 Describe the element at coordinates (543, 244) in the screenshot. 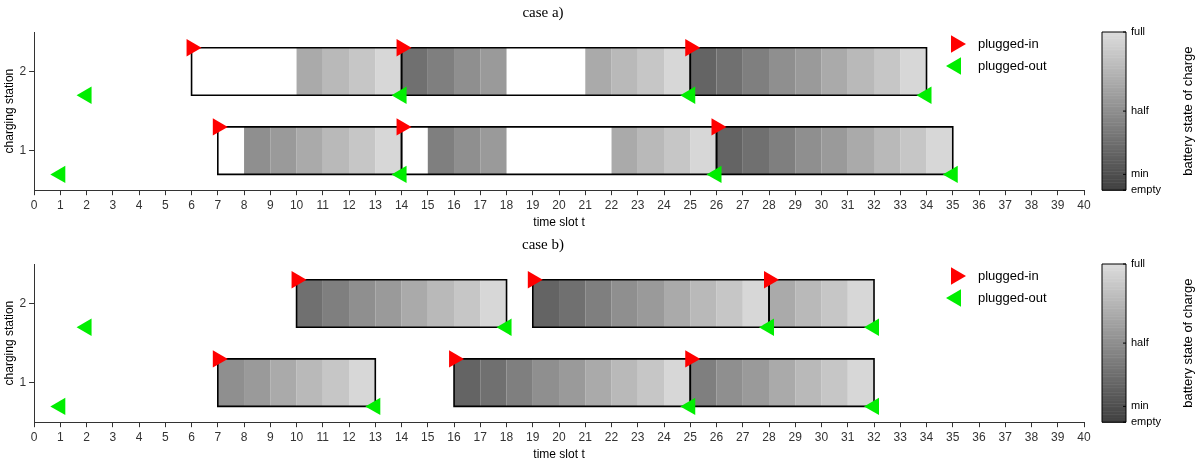

I see `chart-title: case b)` at that location.